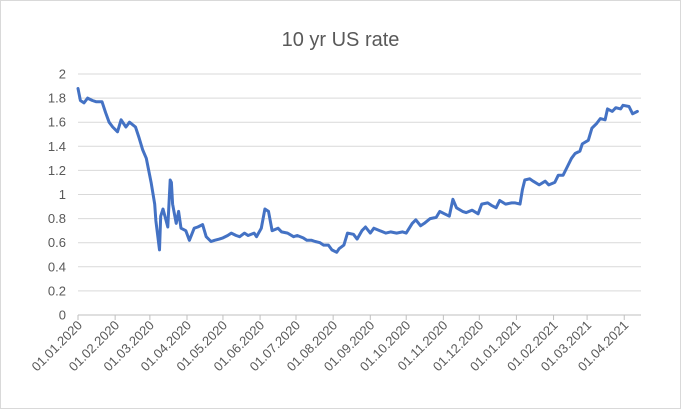 The image size is (681, 413). Describe the element at coordinates (57, 98) in the screenshot. I see `y-tick-label: 1.8` at that location.